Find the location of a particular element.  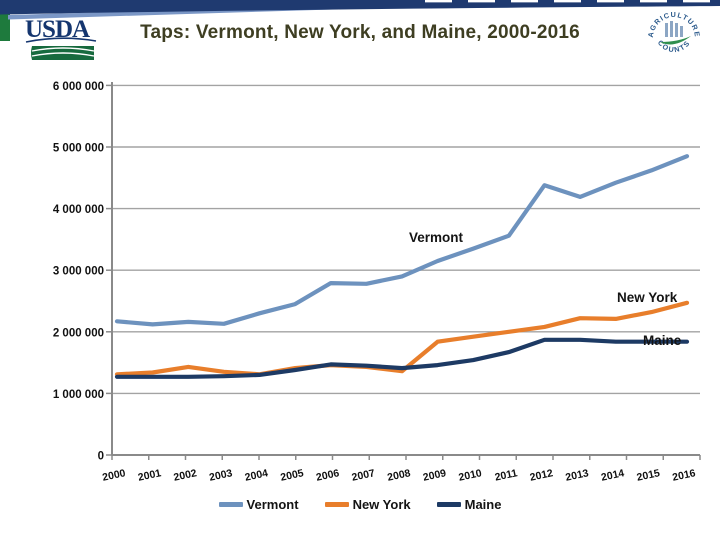

chart-legend: Vermont New York Maine is located at coordinates (360, 504).